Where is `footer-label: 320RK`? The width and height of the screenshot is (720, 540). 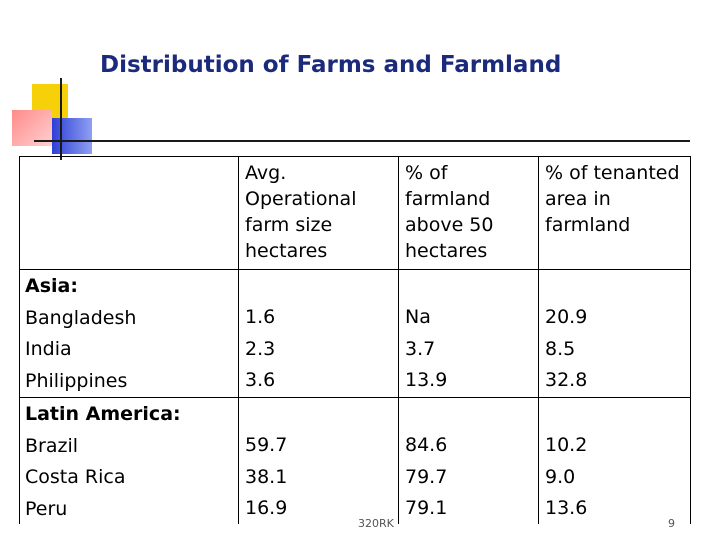 footer-label: 320RK is located at coordinates (376, 523).